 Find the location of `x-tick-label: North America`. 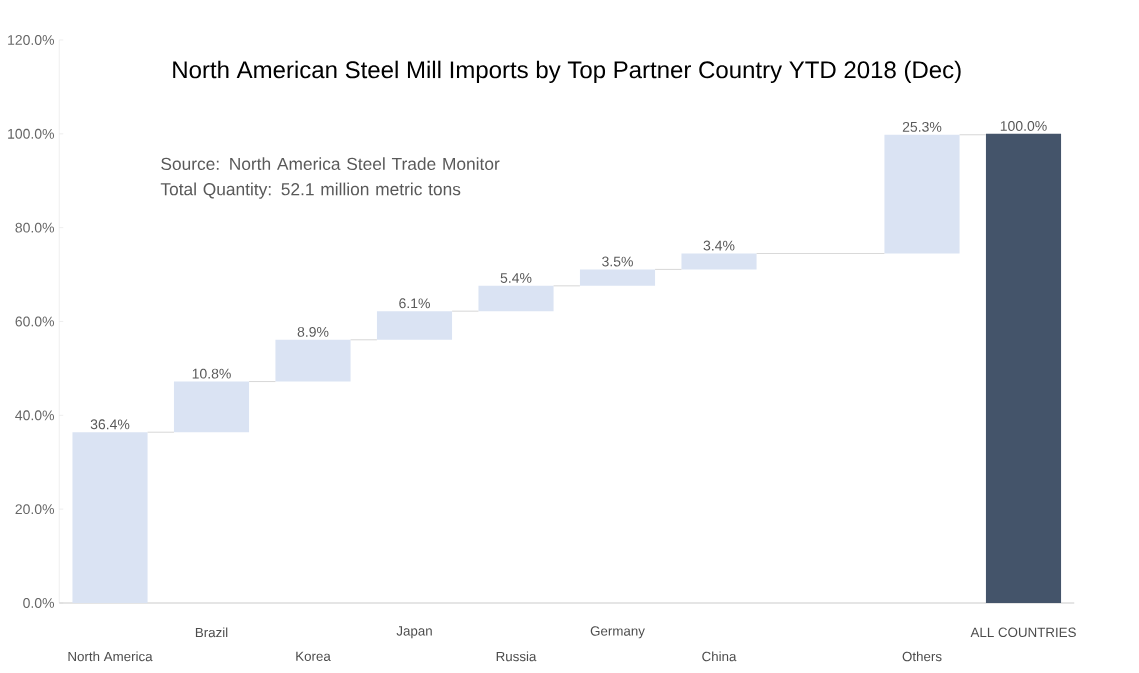

x-tick-label: North America is located at coordinates (110, 656).